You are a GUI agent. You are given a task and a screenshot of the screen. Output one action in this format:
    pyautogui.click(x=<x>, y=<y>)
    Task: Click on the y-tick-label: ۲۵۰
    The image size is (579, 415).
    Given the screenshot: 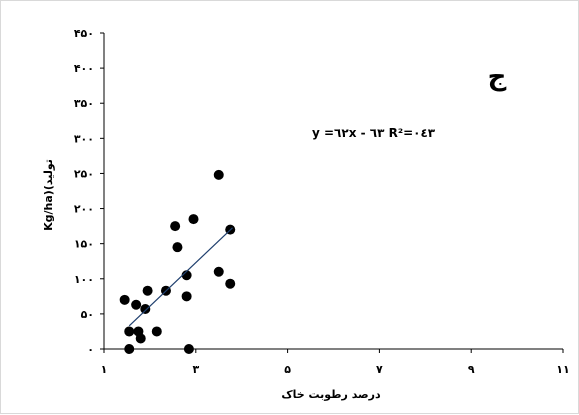 What is the action you would take?
    pyautogui.click(x=84, y=173)
    